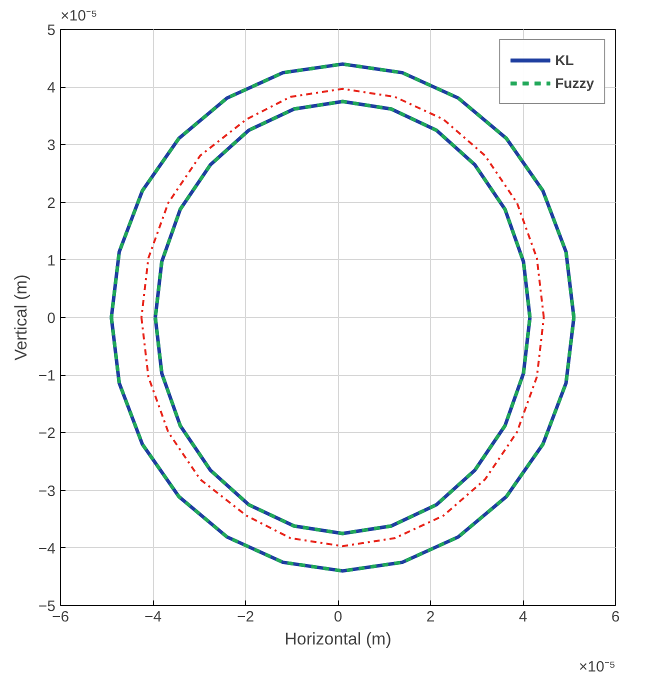 The width and height of the screenshot is (653, 687). I want to click on y-tick-label: 1, so click(51, 261).